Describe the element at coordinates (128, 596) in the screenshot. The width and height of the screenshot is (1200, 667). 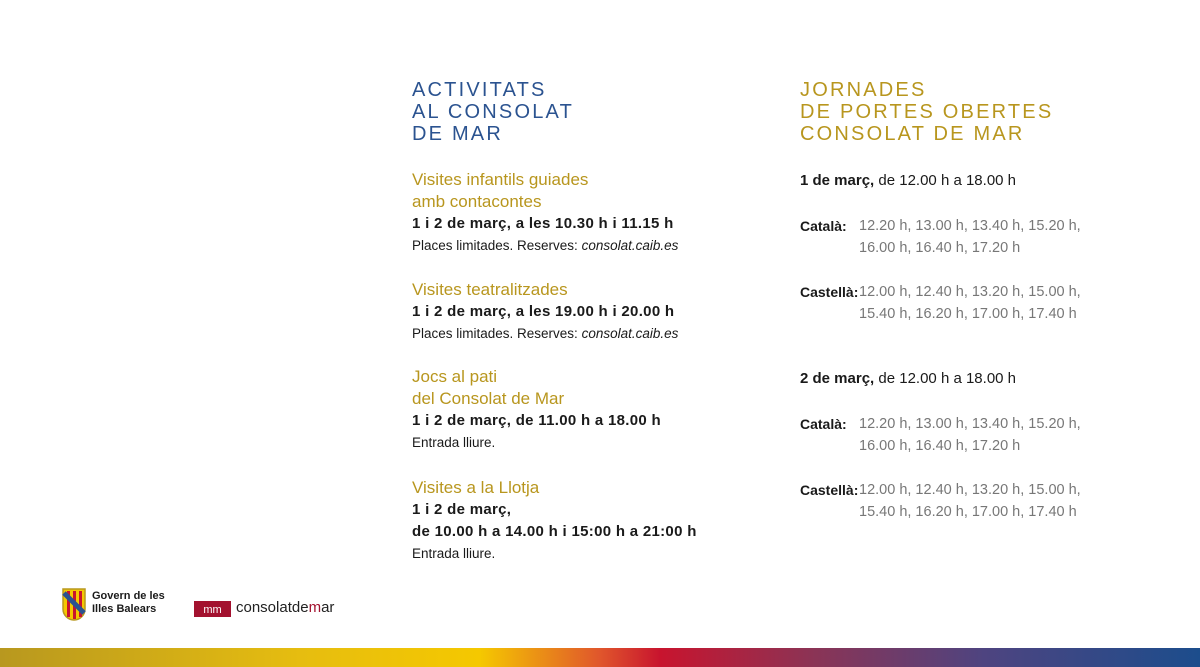
I see `govern-line: Govern de les` at that location.